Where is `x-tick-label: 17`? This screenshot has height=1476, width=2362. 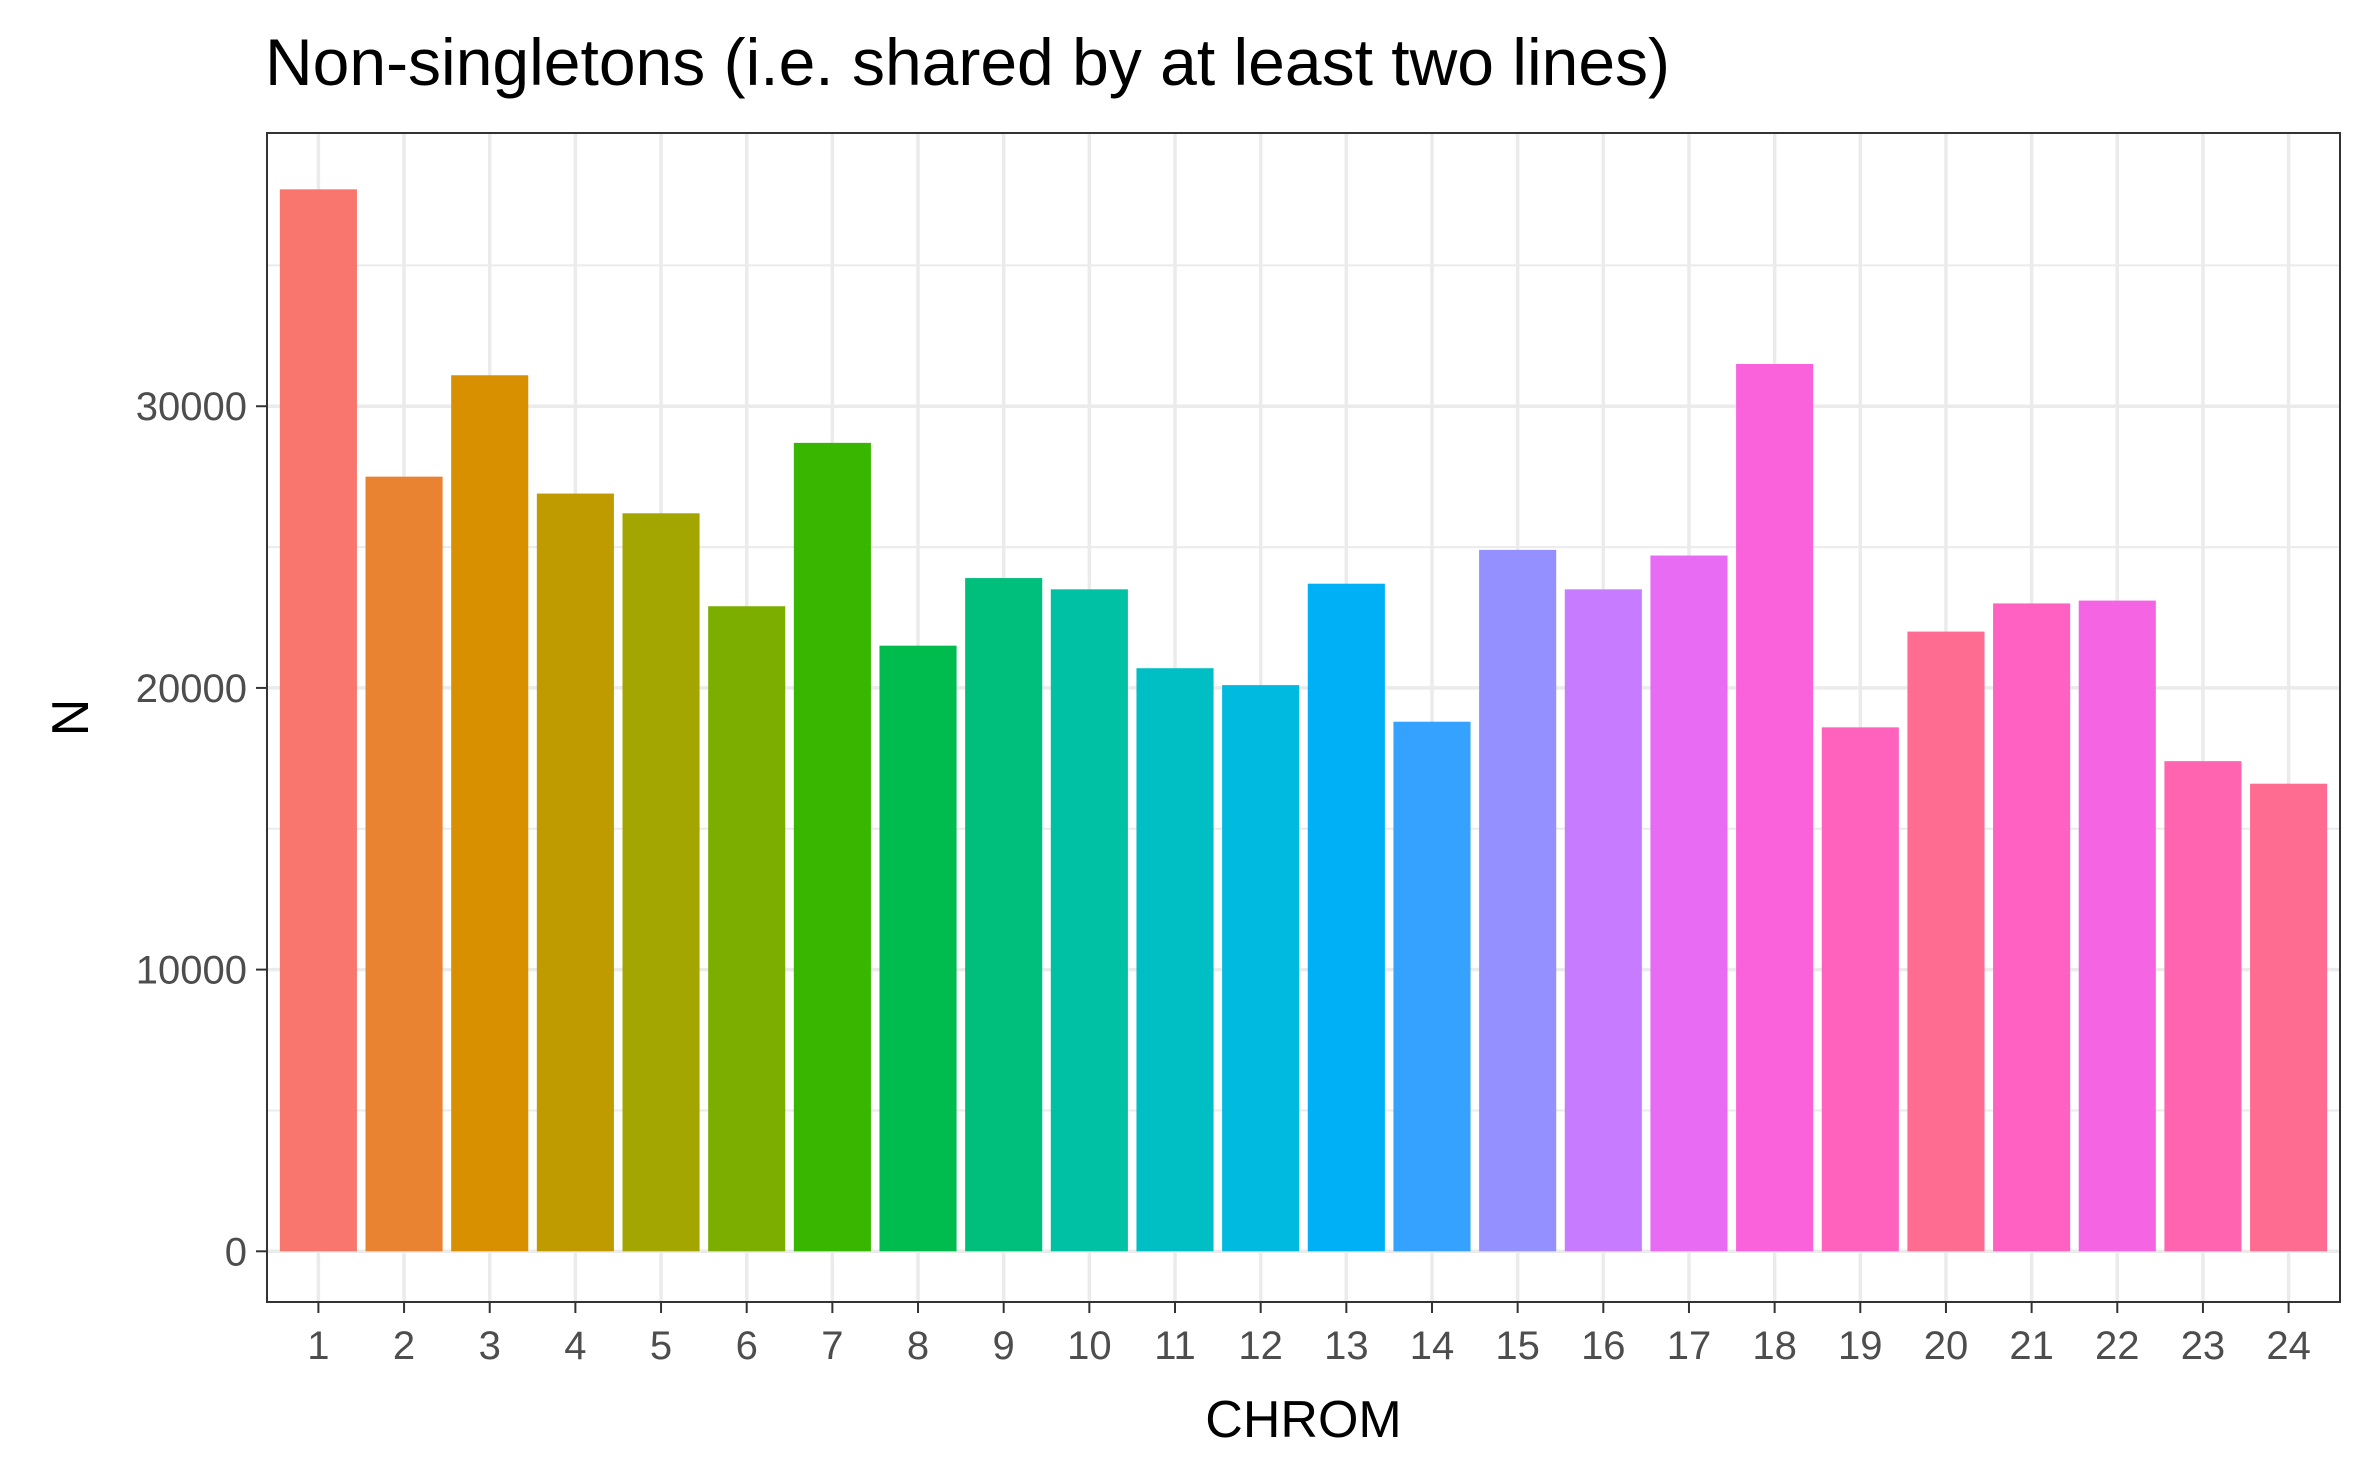 x-tick-label: 17 is located at coordinates (1689, 1346).